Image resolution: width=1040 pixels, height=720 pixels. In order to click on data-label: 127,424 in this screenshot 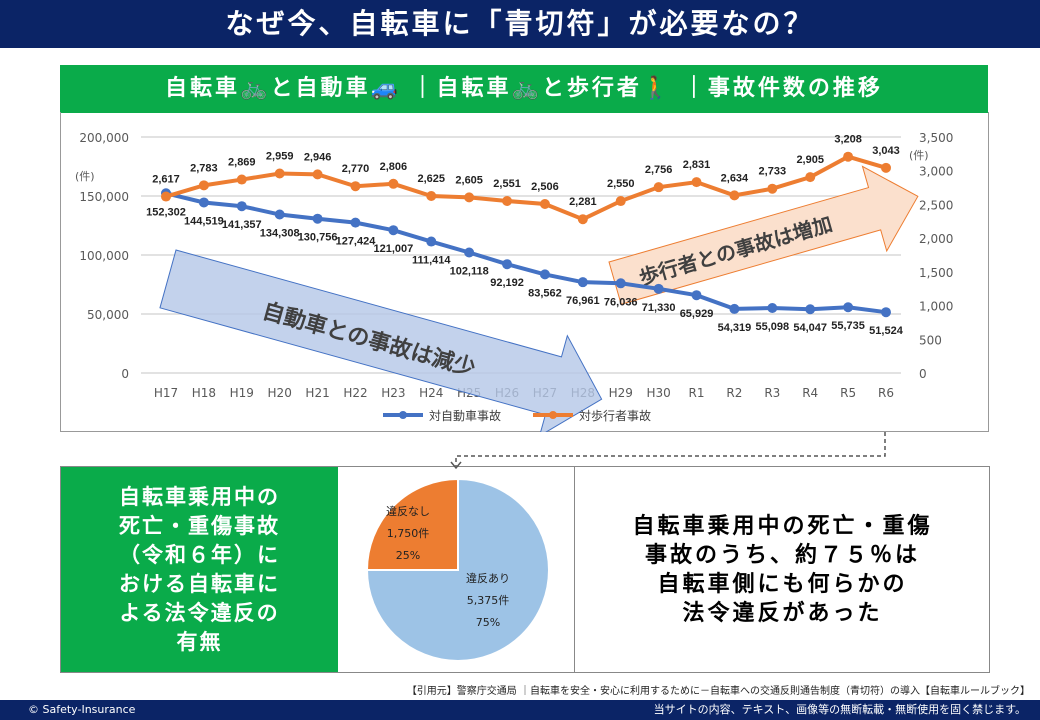, I will do `click(356, 242)`.